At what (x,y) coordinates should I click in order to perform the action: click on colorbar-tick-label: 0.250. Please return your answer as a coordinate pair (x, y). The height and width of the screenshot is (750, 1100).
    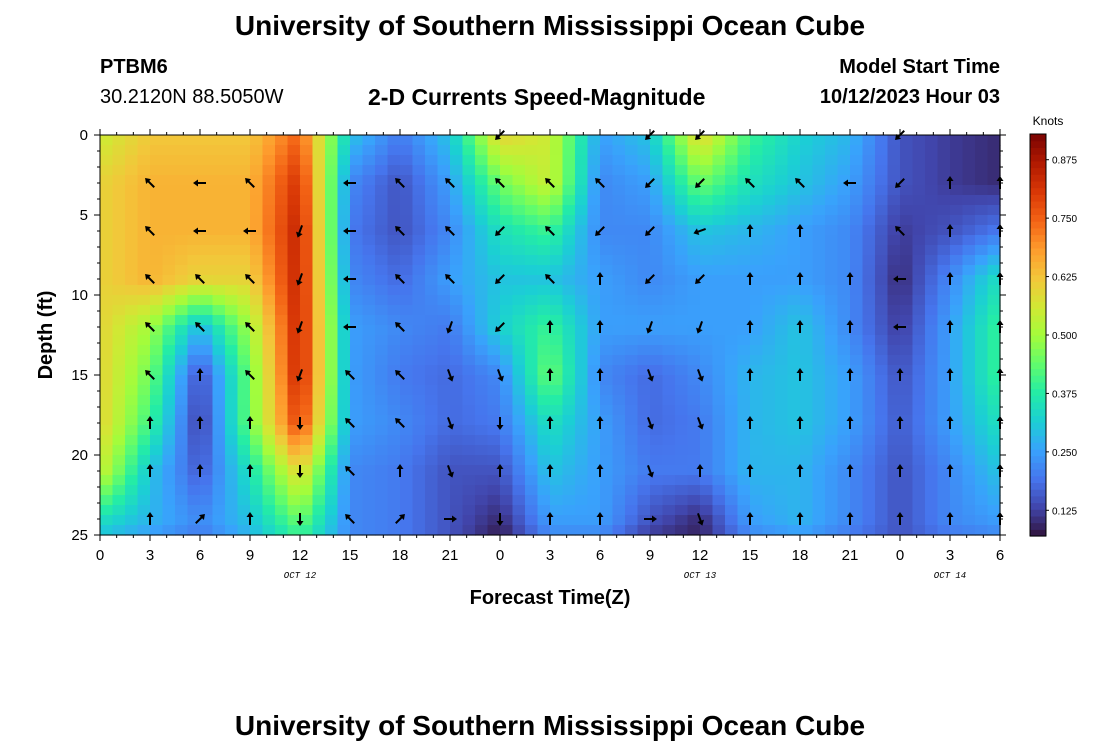
    Looking at the image, I should click on (1064, 453).